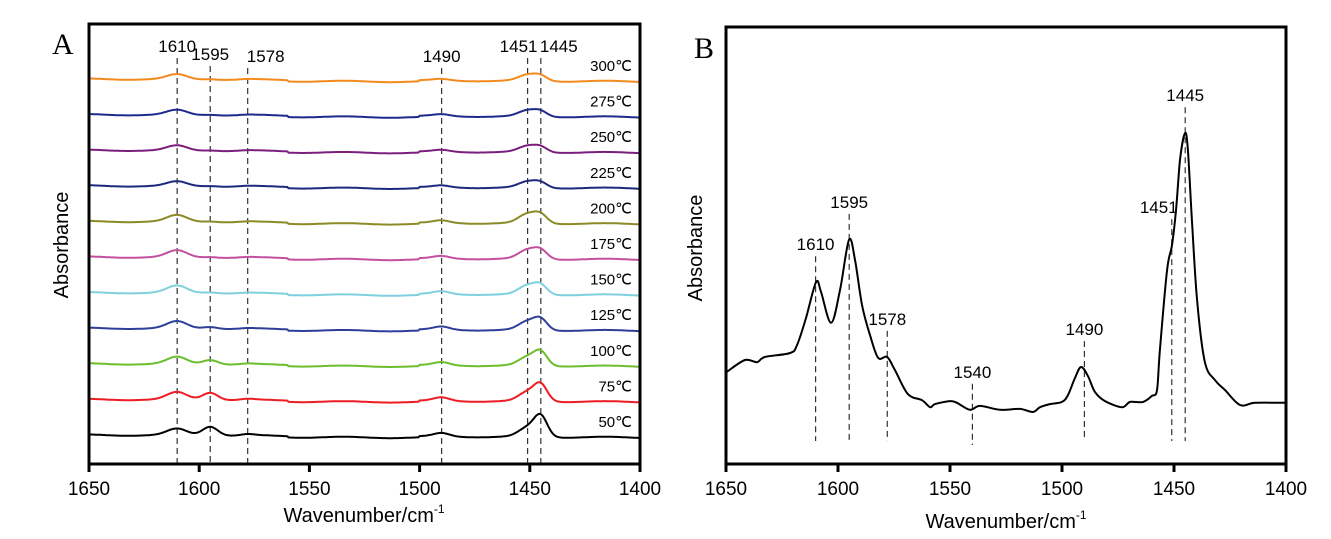 The width and height of the screenshot is (1331, 539). What do you see at coordinates (611, 208) in the screenshot?
I see `temperature-label: 200℃` at bounding box center [611, 208].